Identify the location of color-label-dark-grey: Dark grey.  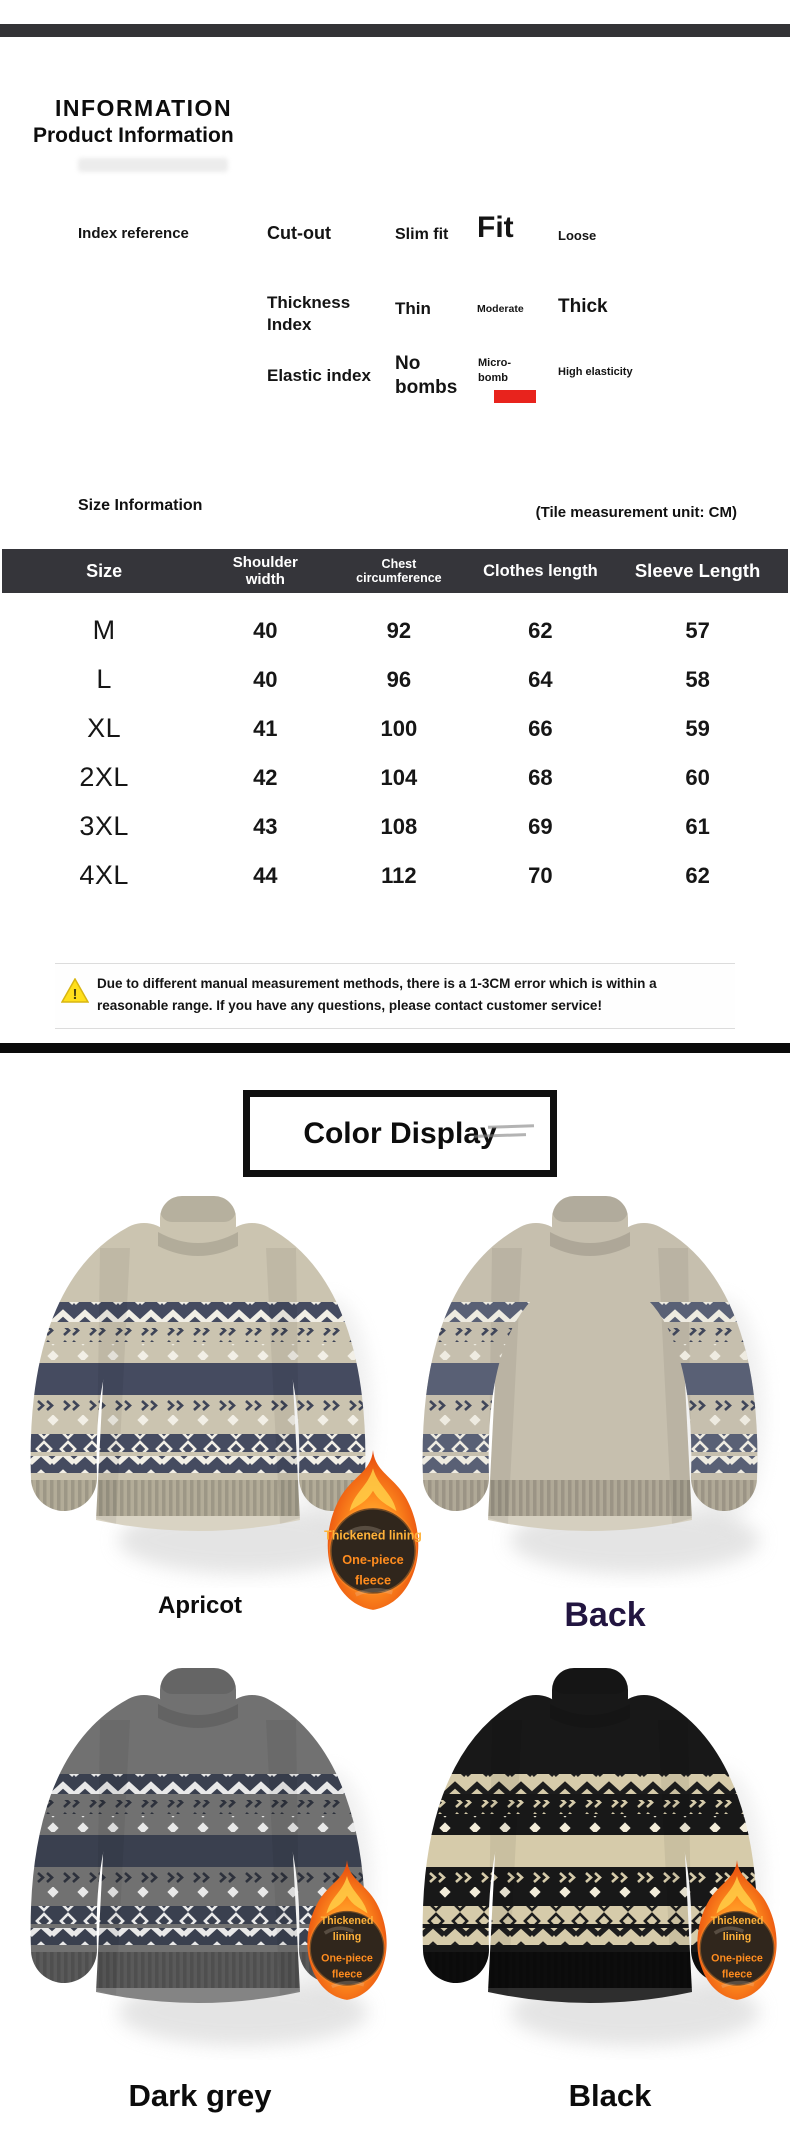
(200, 2095).